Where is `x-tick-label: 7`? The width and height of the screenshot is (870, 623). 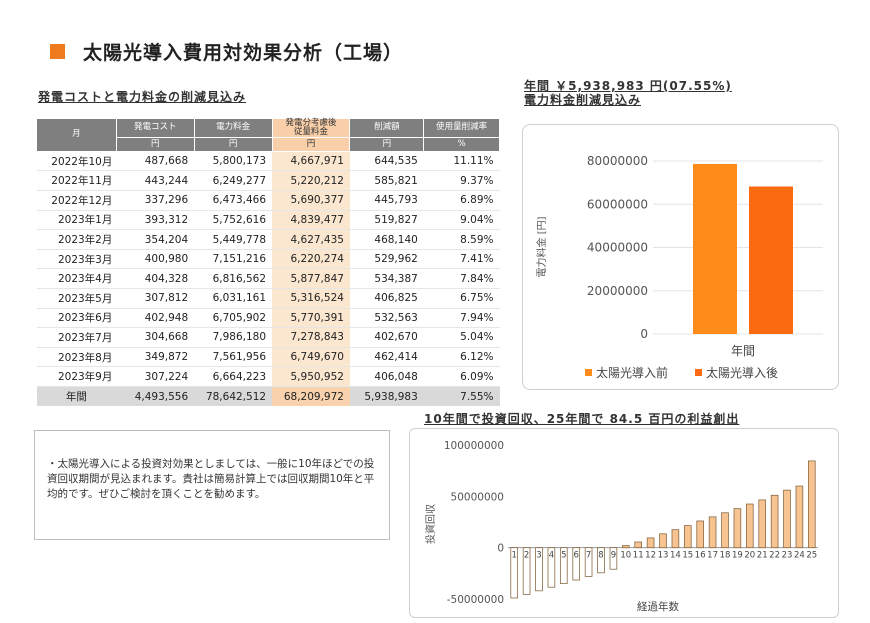
x-tick-label: 7 is located at coordinates (588, 556).